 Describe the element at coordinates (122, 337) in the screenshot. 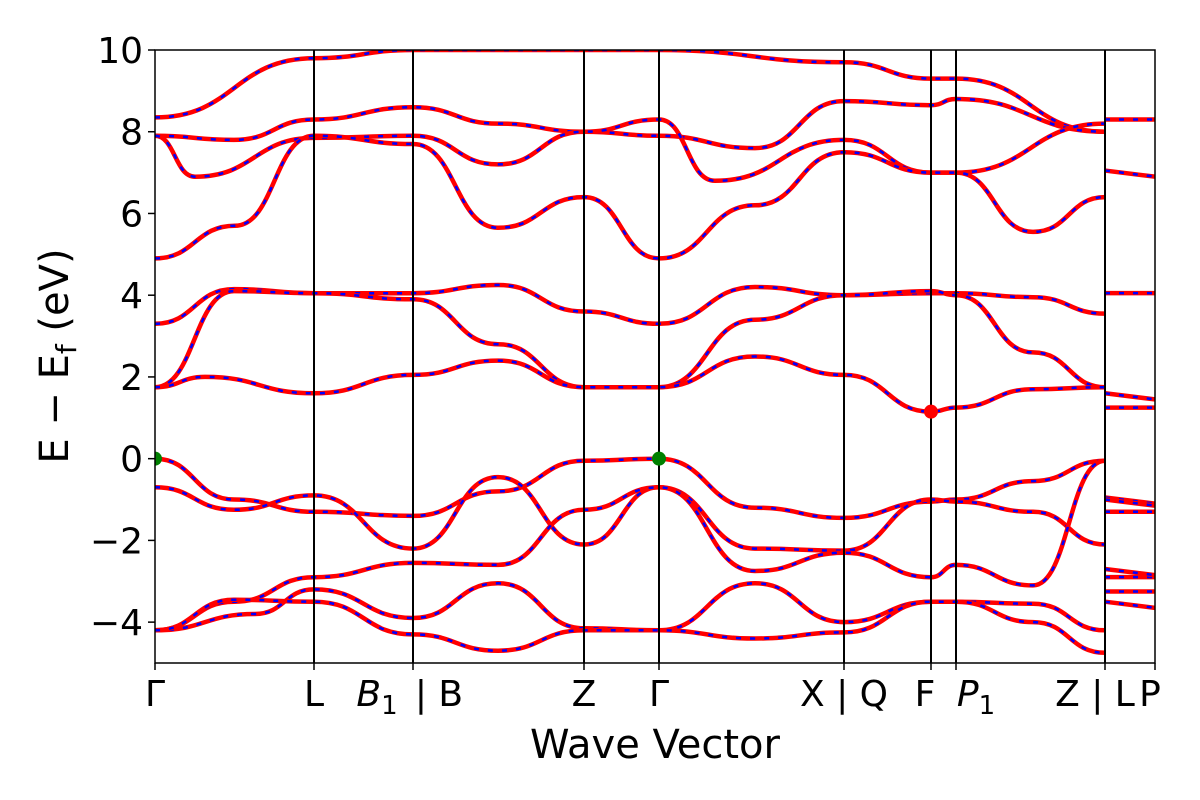

I see `y-axis-ticks: 10 8 6 4 2 0 −2 −4` at that location.